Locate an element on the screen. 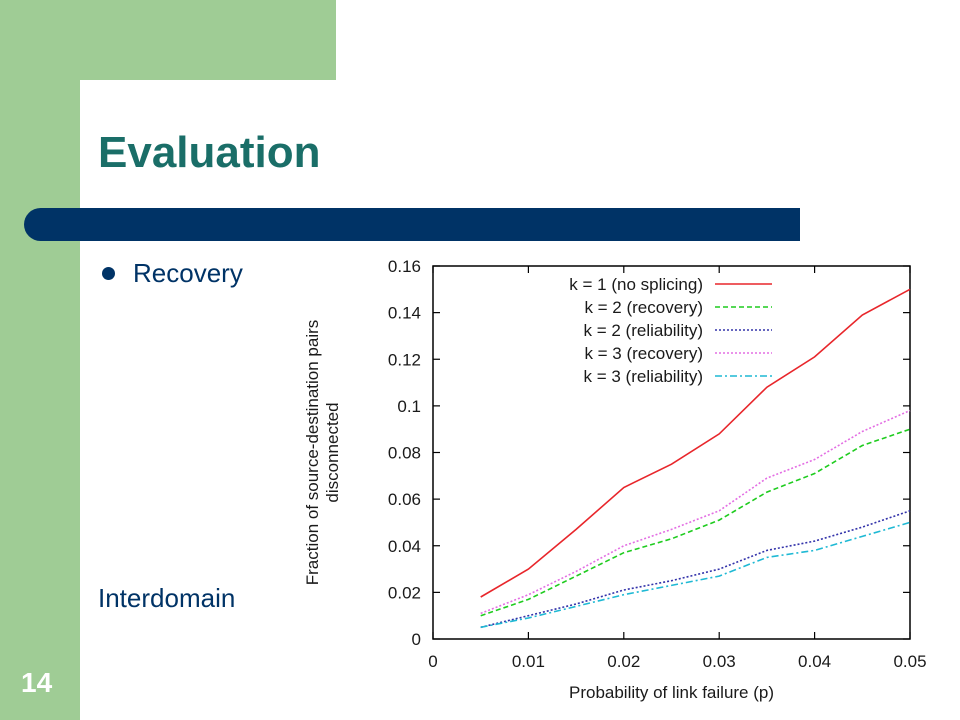  legend-label: k = 3 (recovery) is located at coordinates (643, 353).